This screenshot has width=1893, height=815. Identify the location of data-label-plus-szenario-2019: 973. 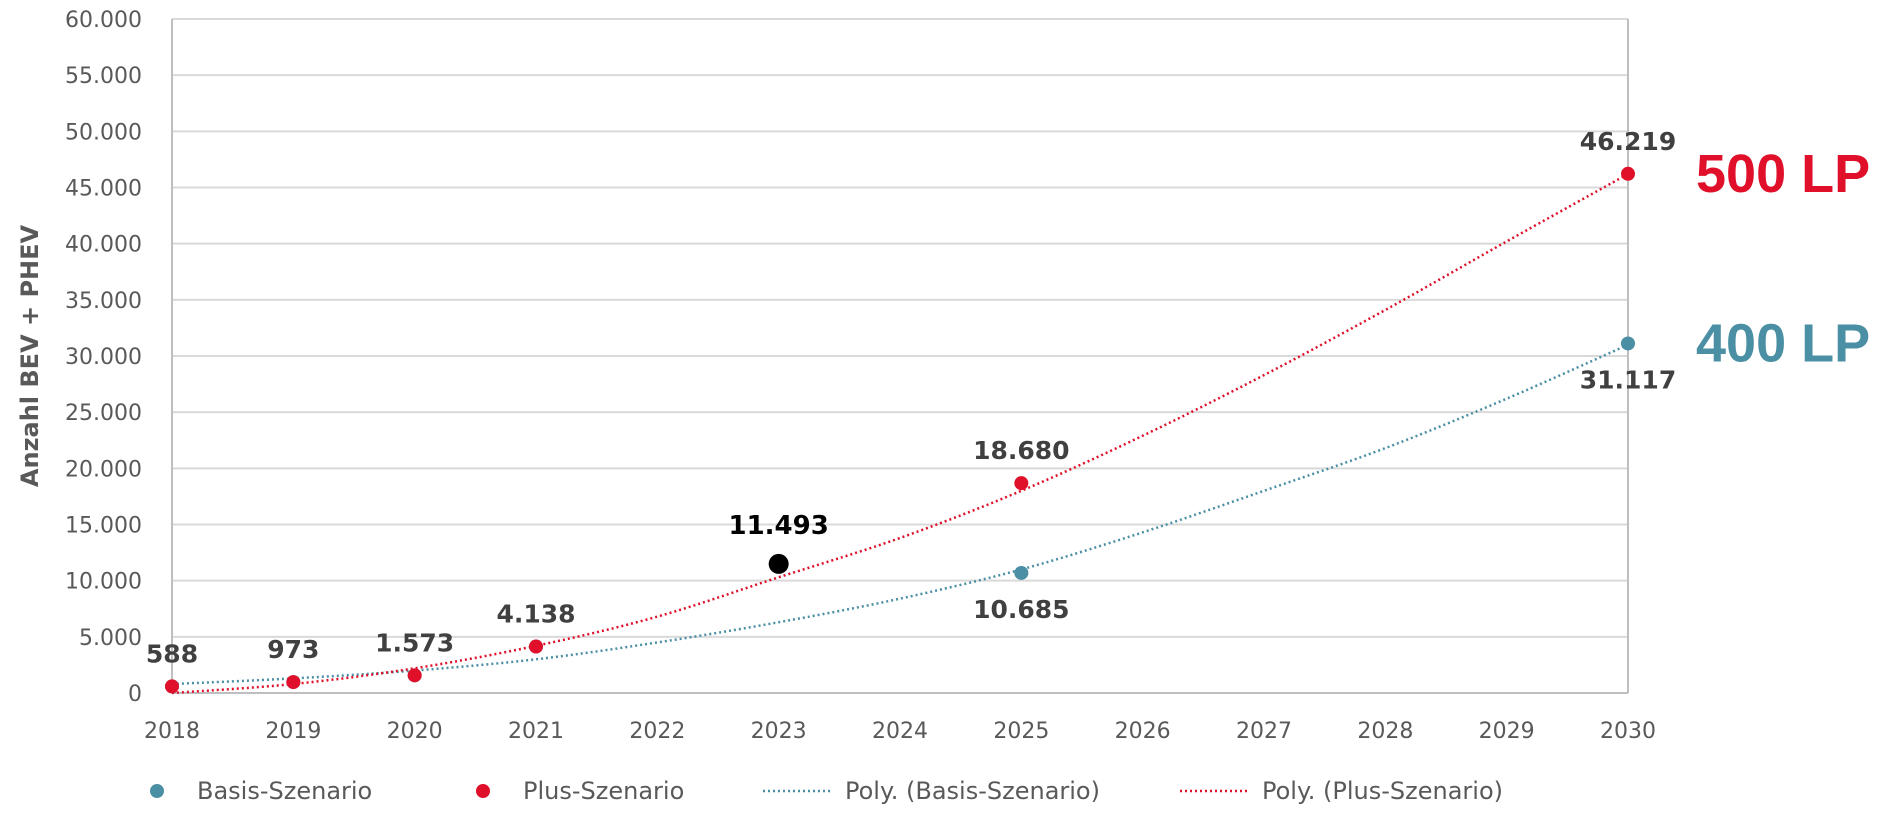
(293, 649).